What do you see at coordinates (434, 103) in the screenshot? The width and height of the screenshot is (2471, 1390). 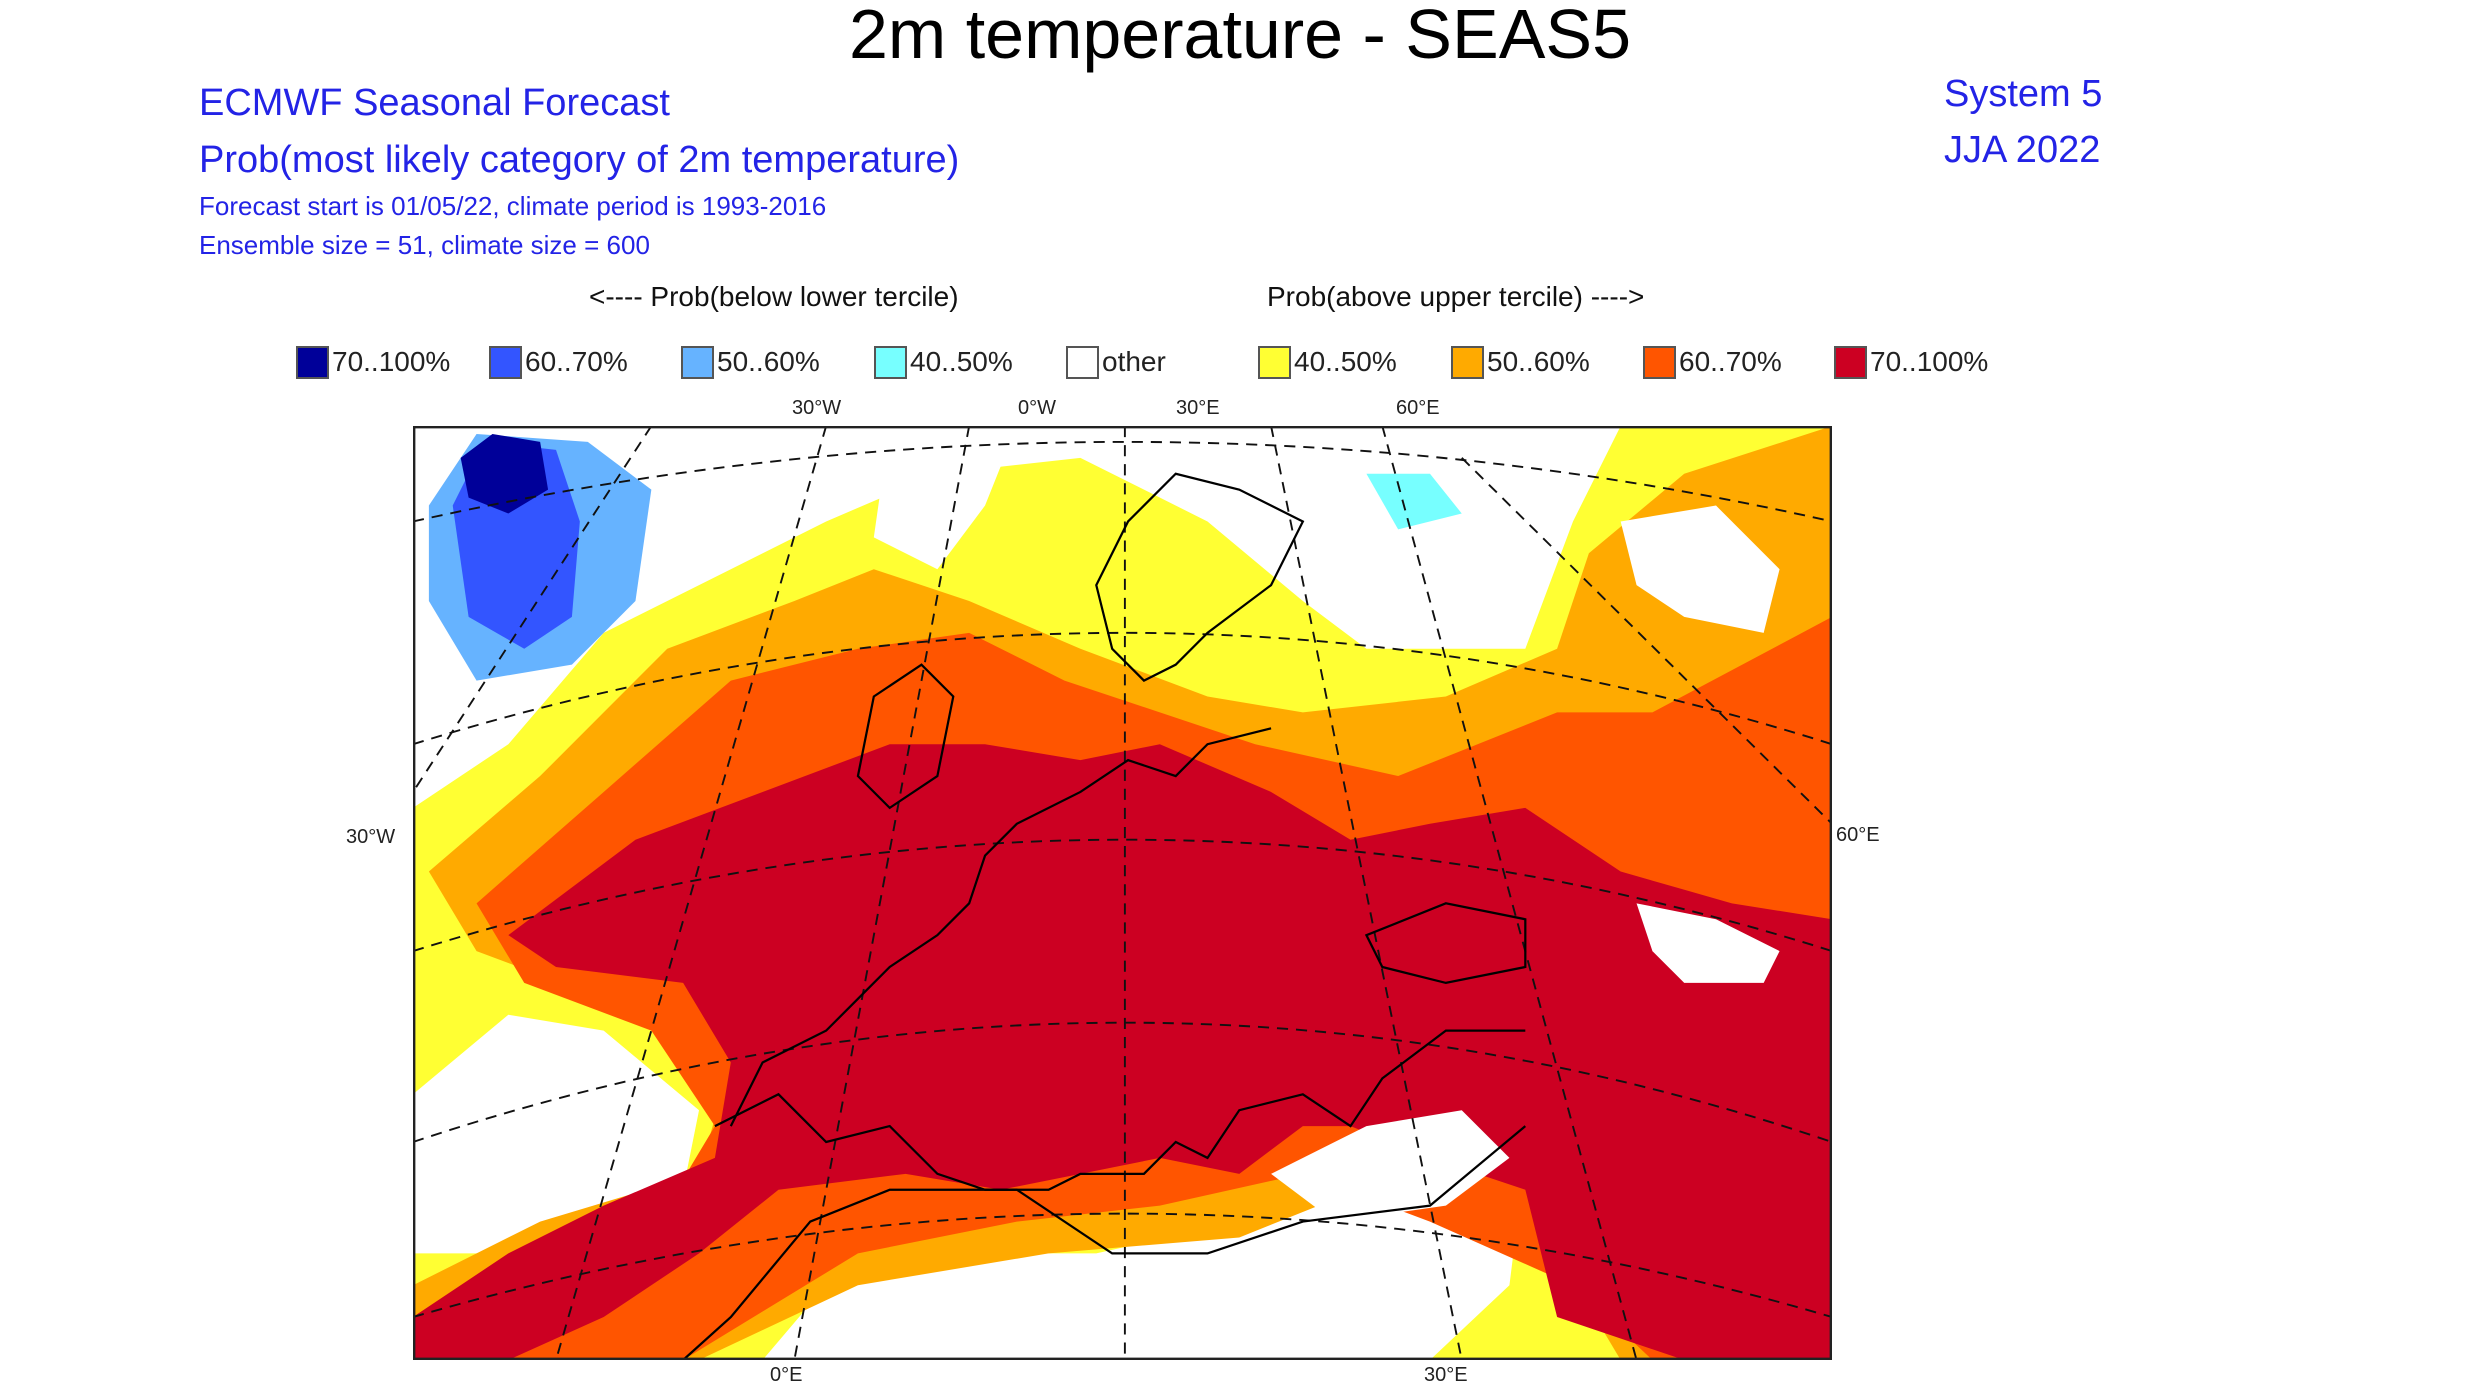 I see `header-source: ECMWF Seasonal Forecast` at bounding box center [434, 103].